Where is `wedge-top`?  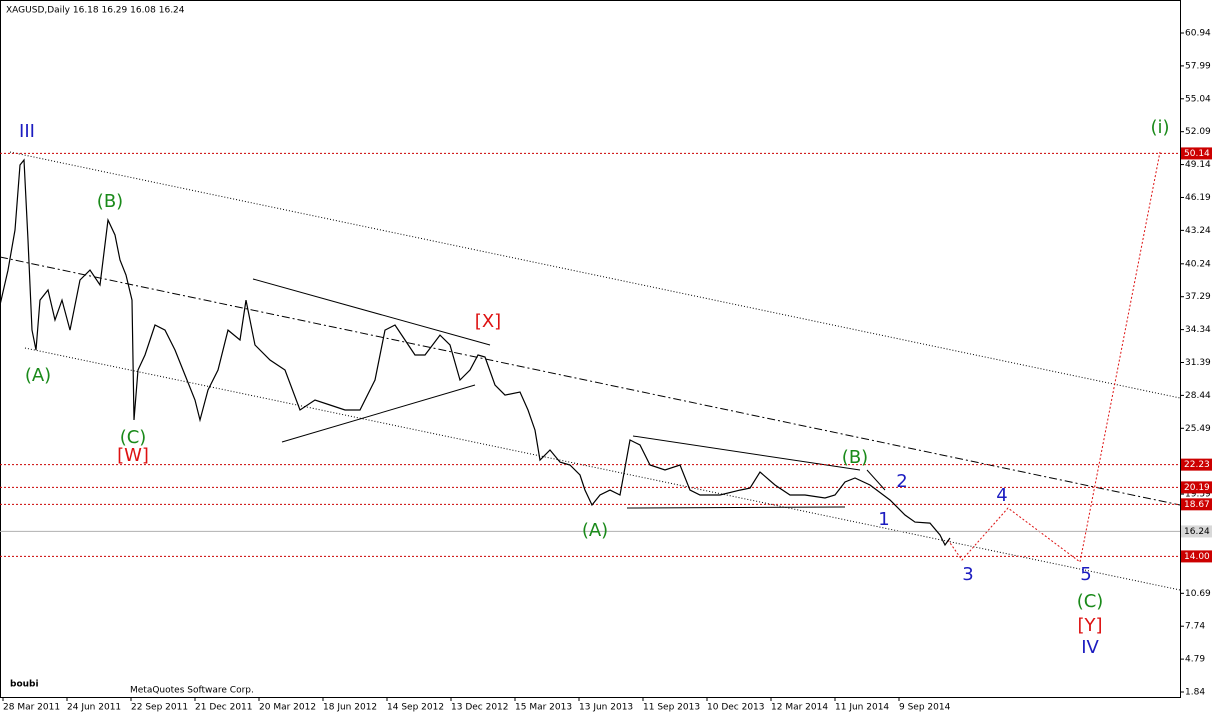 wedge-top is located at coordinates (746, 453).